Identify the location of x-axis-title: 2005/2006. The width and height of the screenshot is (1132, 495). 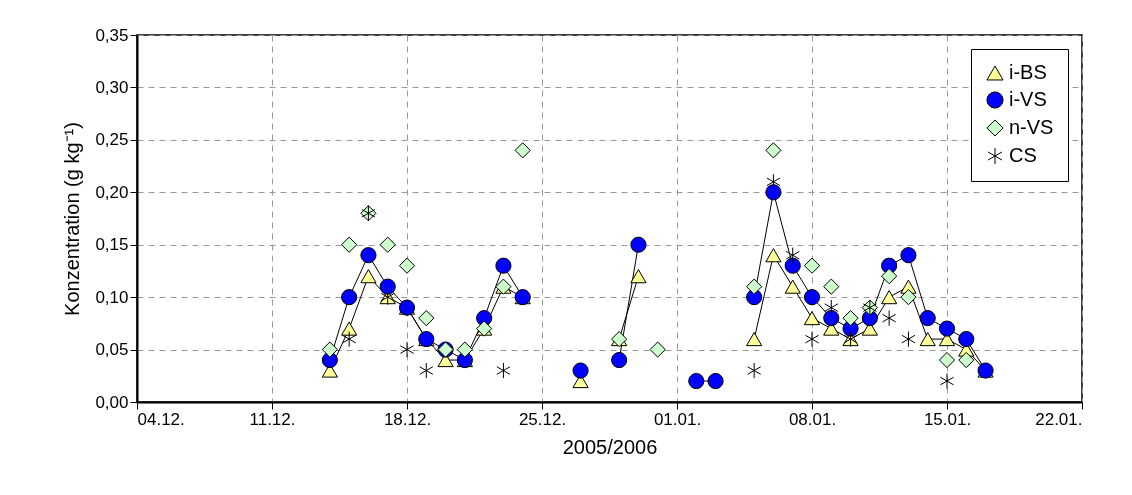
(610, 446).